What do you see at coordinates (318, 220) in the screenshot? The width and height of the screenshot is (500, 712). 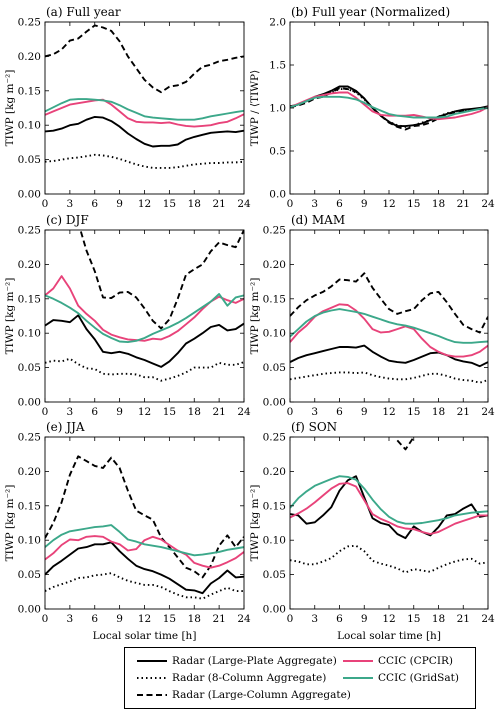 I see `panel-title: (d) MAM` at bounding box center [318, 220].